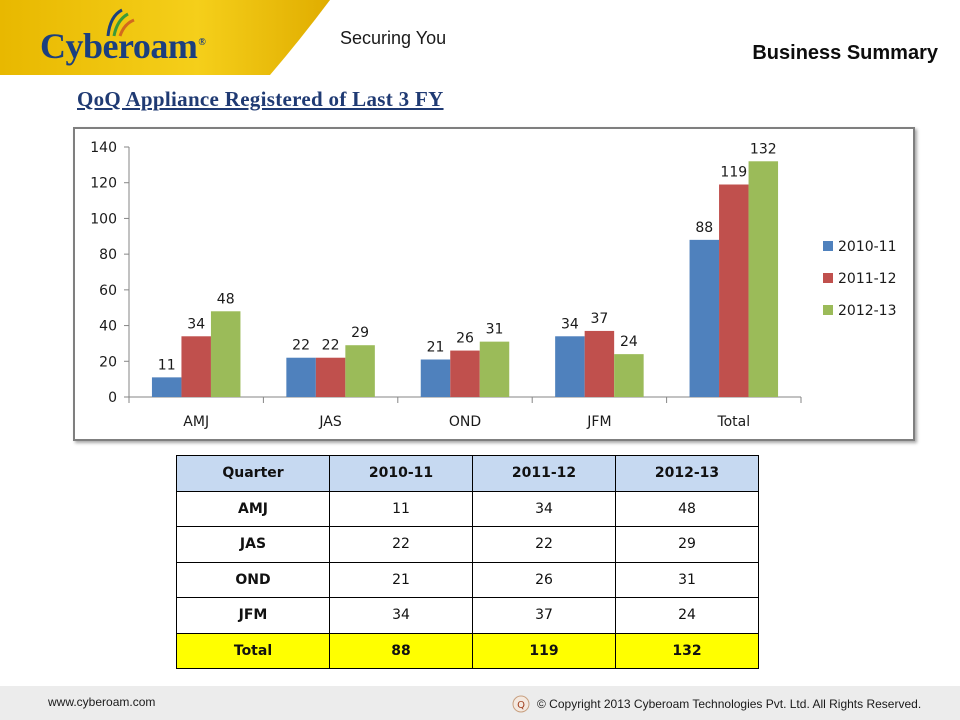  Describe the element at coordinates (704, 228) in the screenshot. I see `data-label: 88` at that location.